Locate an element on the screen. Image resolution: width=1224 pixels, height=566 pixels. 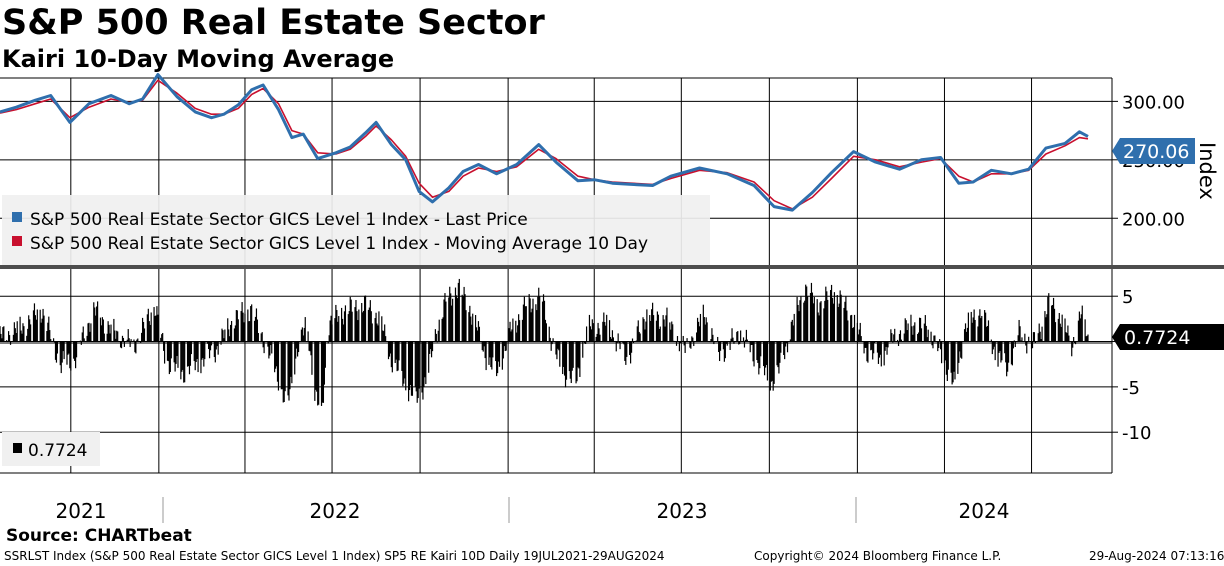
footer-copyright: Copyright© 2024 Bloomberg Finance L.P. is located at coordinates (878, 556).